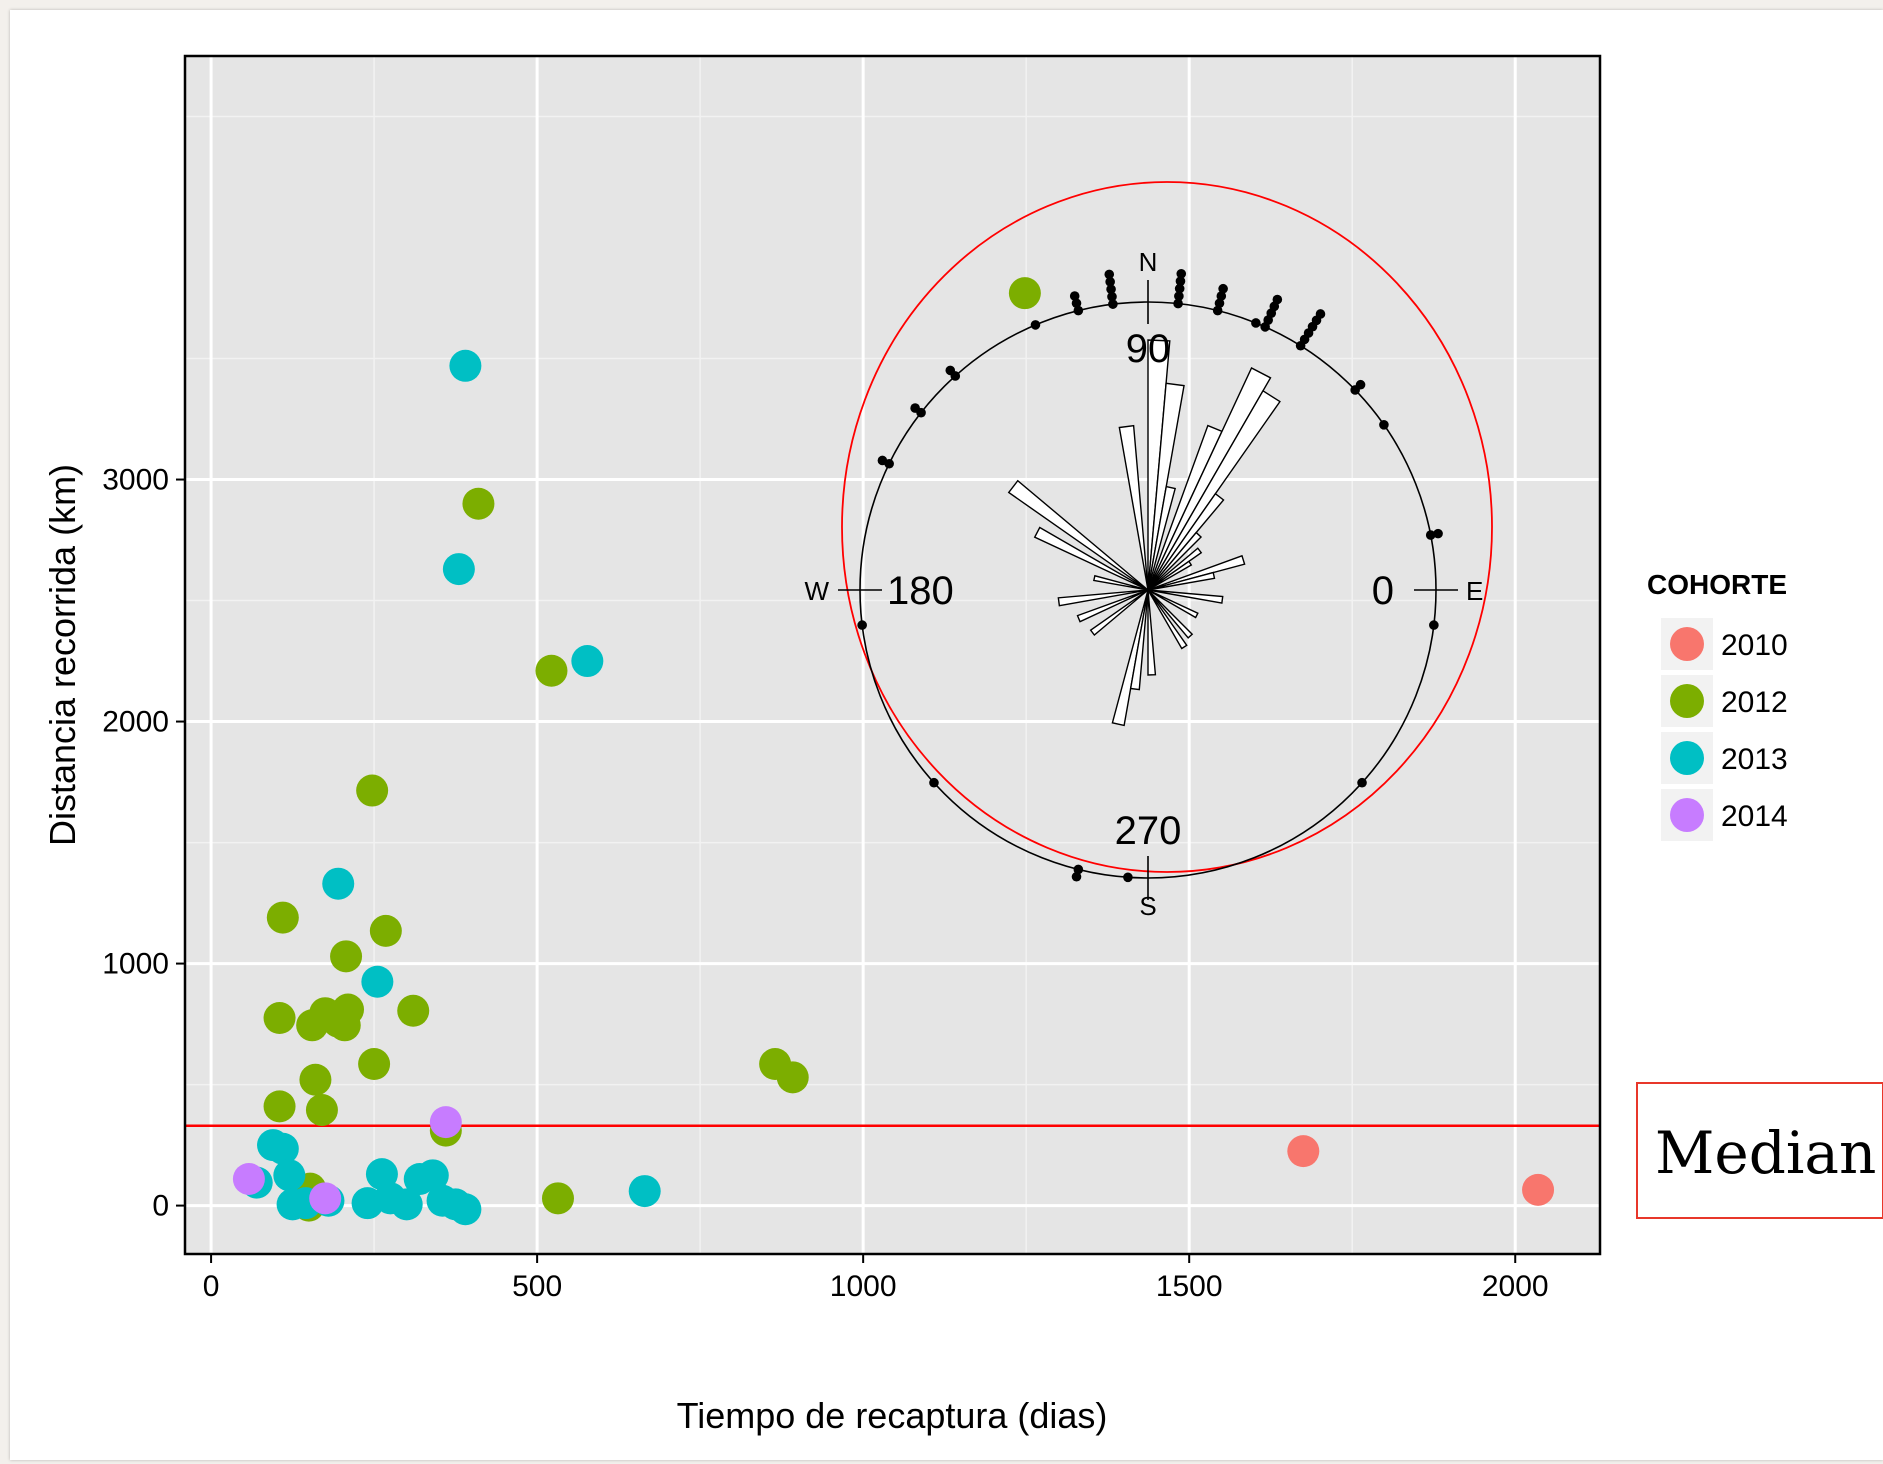 The height and width of the screenshot is (1464, 1883). I want to click on median-label: Median, so click(1765, 1153).